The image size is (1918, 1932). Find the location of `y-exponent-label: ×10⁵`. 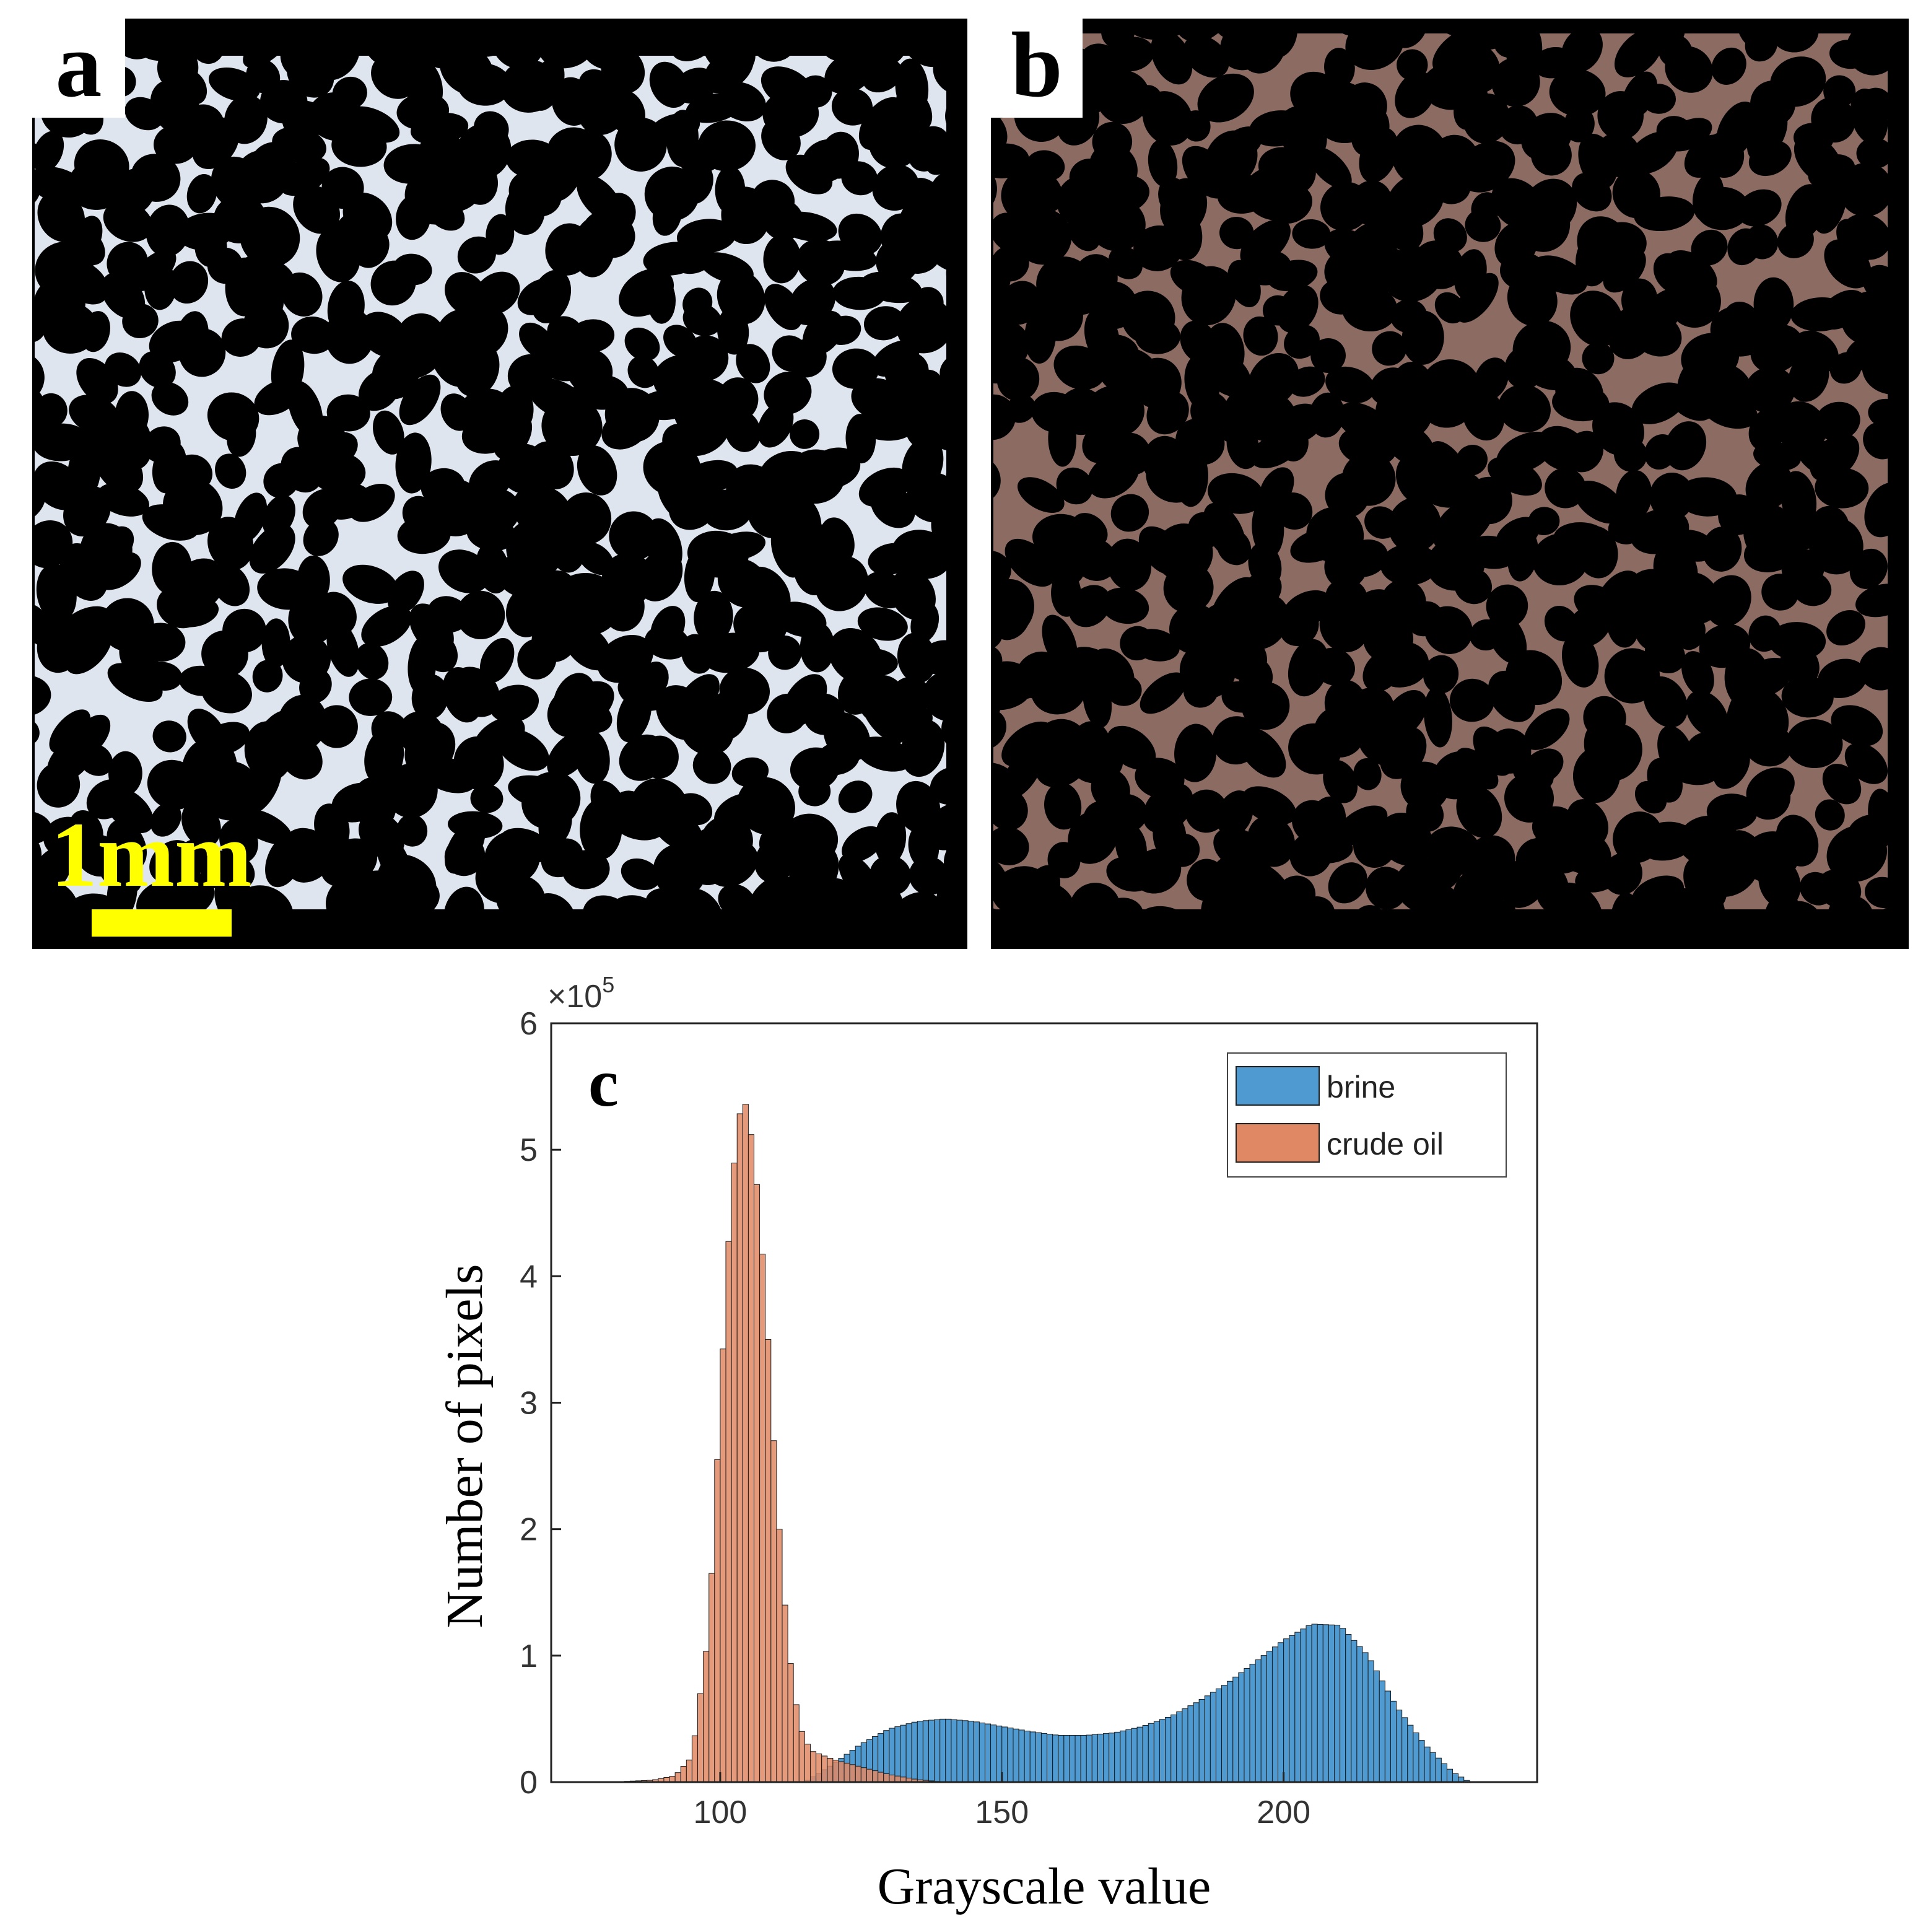

y-exponent-label: ×10⁵ is located at coordinates (581, 993).